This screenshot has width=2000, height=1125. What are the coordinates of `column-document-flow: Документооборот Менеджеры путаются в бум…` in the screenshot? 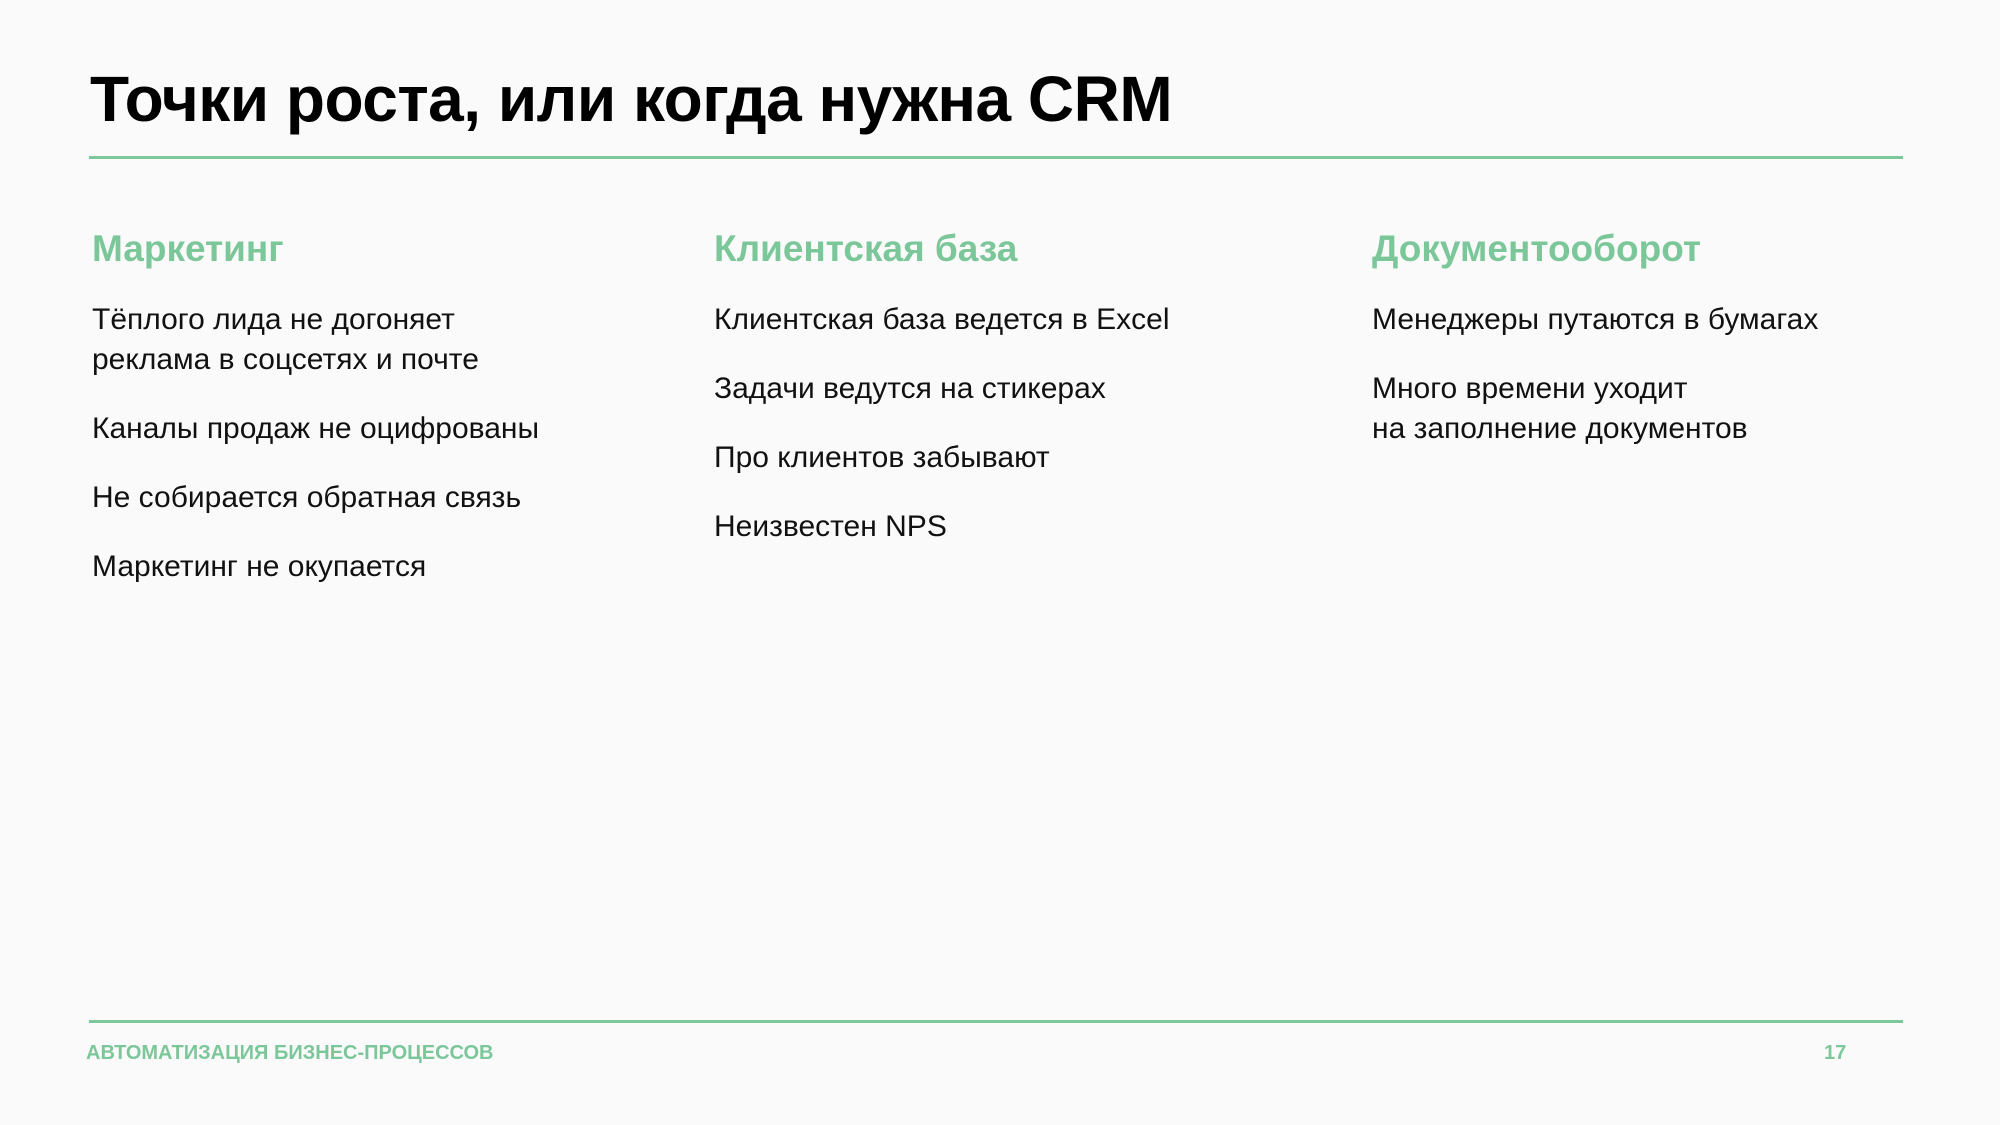 It's located at (1652, 353).